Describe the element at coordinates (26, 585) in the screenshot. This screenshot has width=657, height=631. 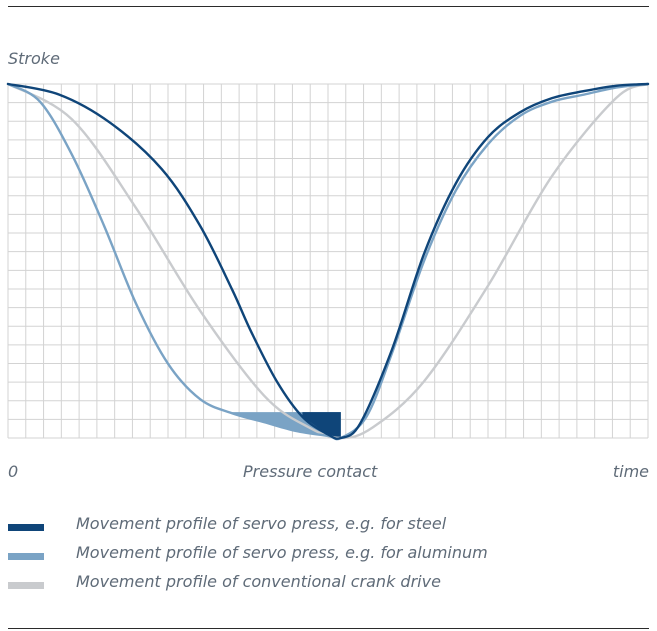
I see `legend-swatch-crank` at that location.